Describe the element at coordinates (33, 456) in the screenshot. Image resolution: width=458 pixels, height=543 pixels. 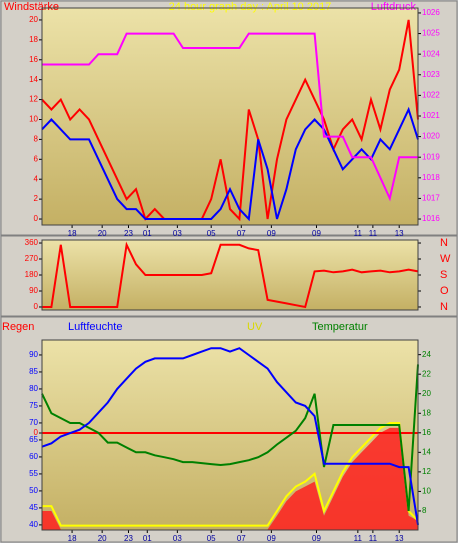
I see `y-tick-label: 60` at that location.